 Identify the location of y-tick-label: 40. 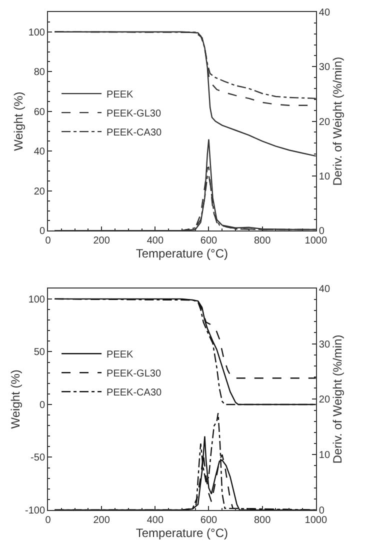
(40, 152).